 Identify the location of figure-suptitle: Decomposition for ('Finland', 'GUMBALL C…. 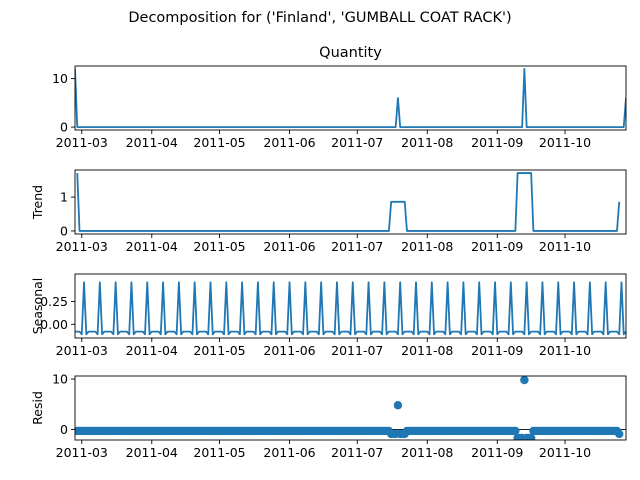
(319, 18).